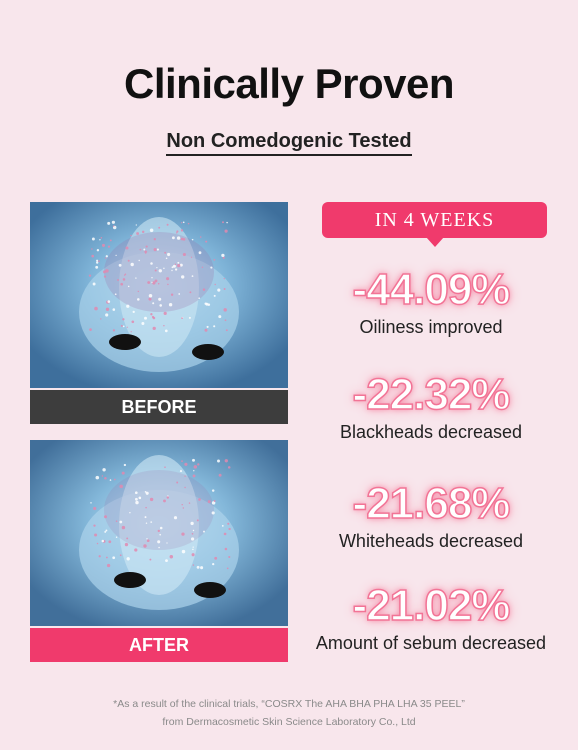 The height and width of the screenshot is (750, 578). I want to click on before-label: BEFORE, so click(159, 407).